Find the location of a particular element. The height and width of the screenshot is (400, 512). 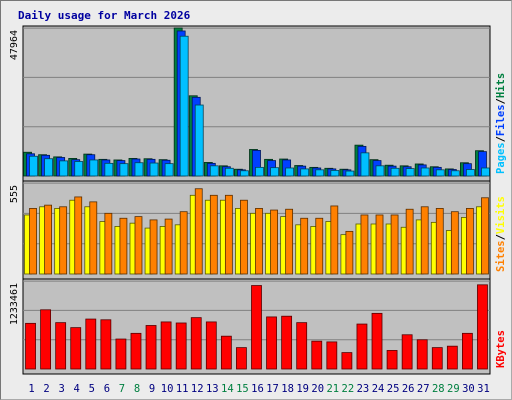

legend-sites: Sites is located at coordinates (501, 256).